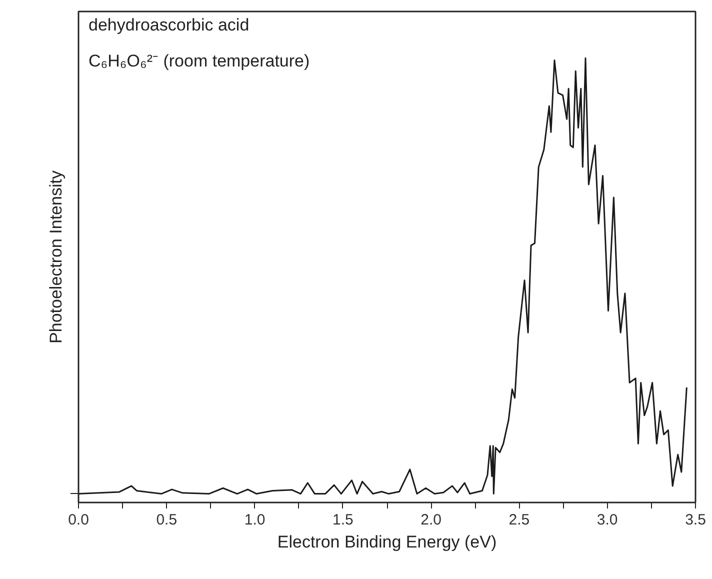 This screenshot has width=712, height=579. I want to click on x-tick-label: 3.0, so click(607, 520).